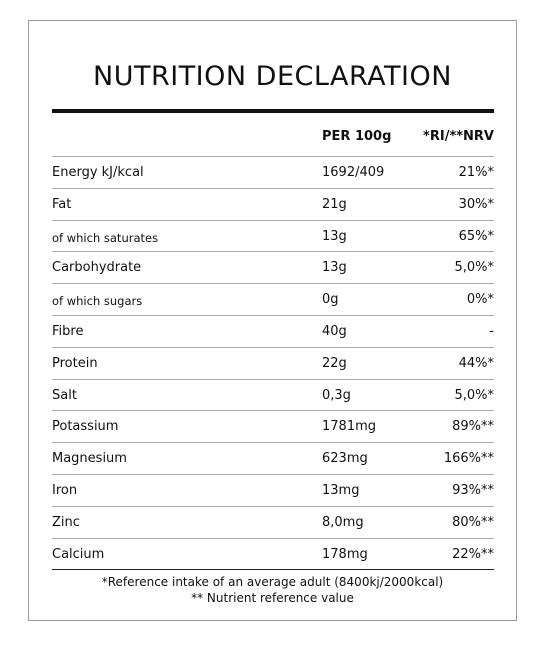 The height and width of the screenshot is (652, 545). I want to click on table-row: Carbohydrate 13g 5,0%*, so click(273, 268).